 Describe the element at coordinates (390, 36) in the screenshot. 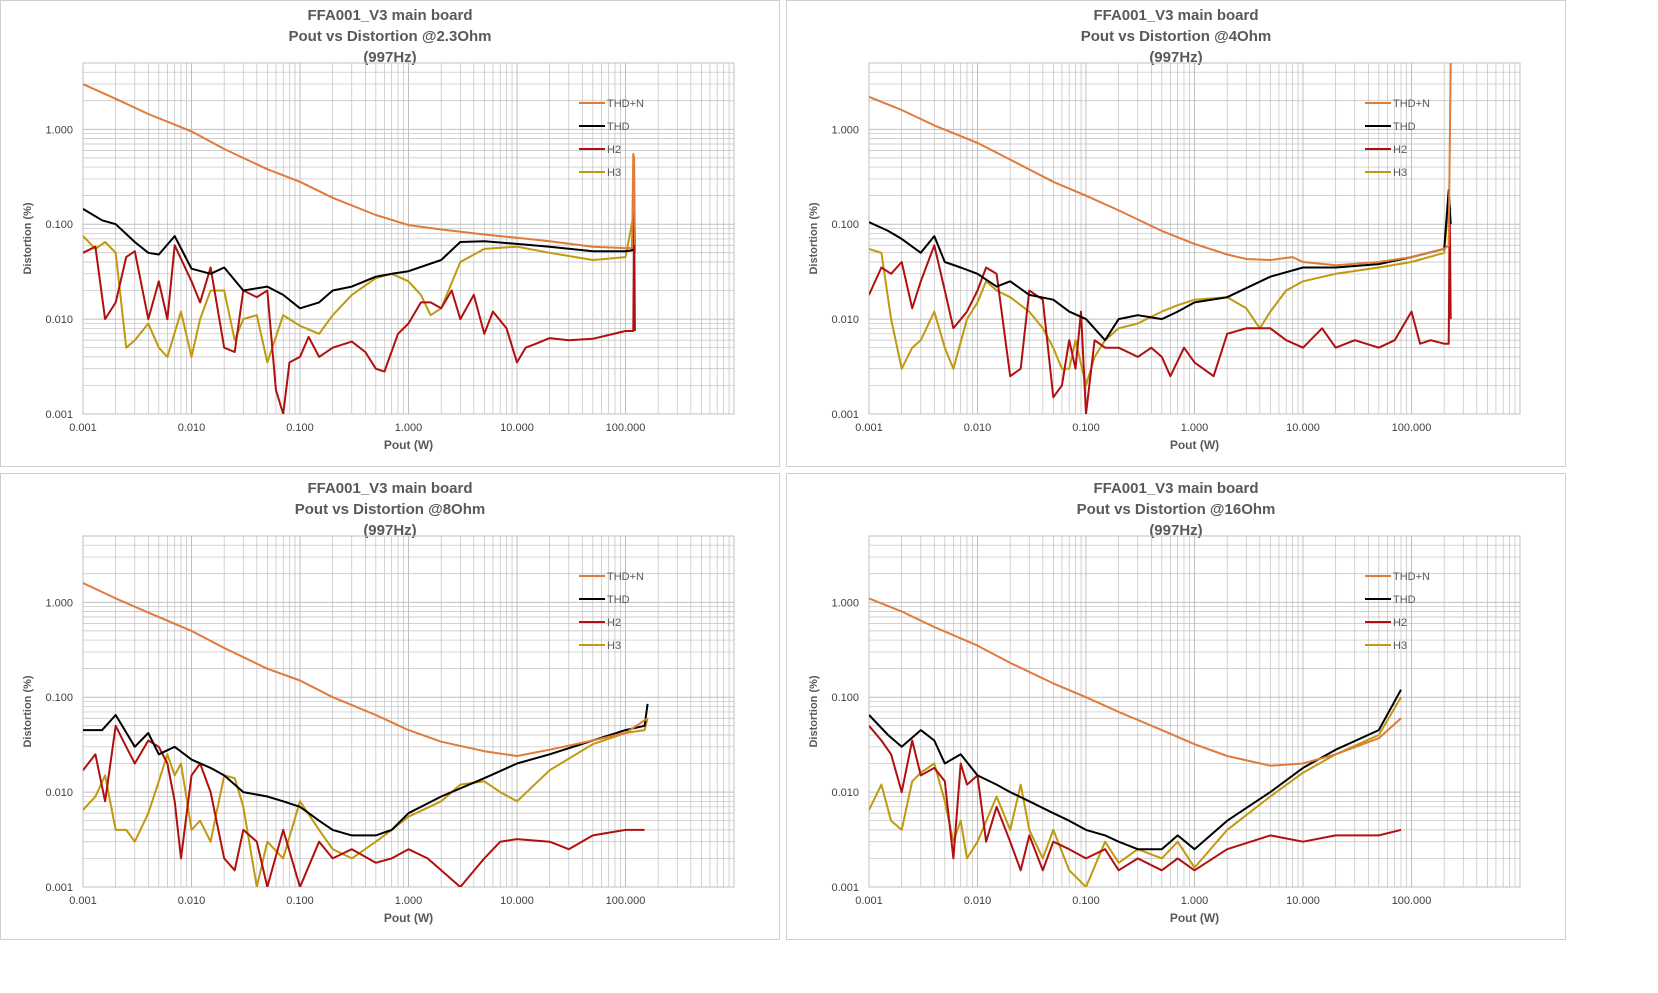

I see `chart-subtitle: Pout vs Distortion @2.3Ohm` at that location.